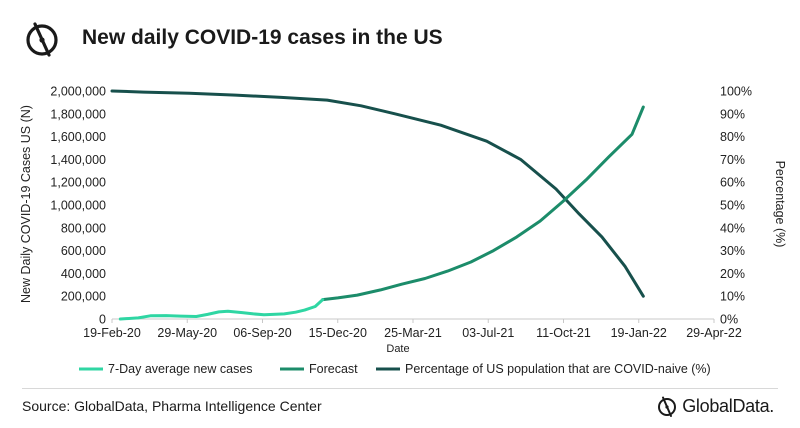  Describe the element at coordinates (729, 320) in the screenshot. I see `y2-tick-label: 0%` at that location.